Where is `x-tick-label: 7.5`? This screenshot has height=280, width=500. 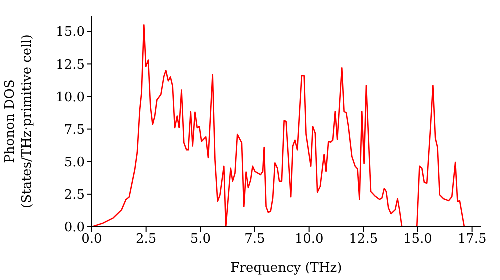 x-tick-label: 7.5 is located at coordinates (255, 240).